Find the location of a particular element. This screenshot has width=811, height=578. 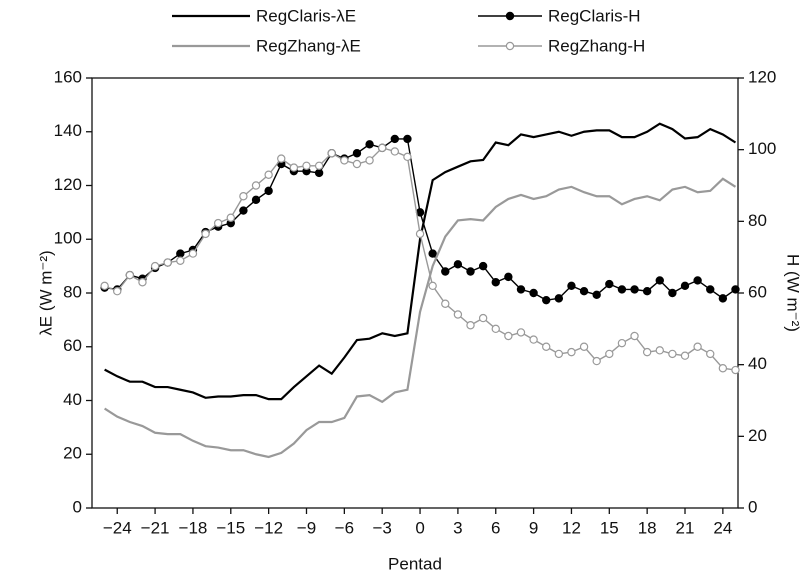

x-tick-label: −18 is located at coordinates (193, 527).